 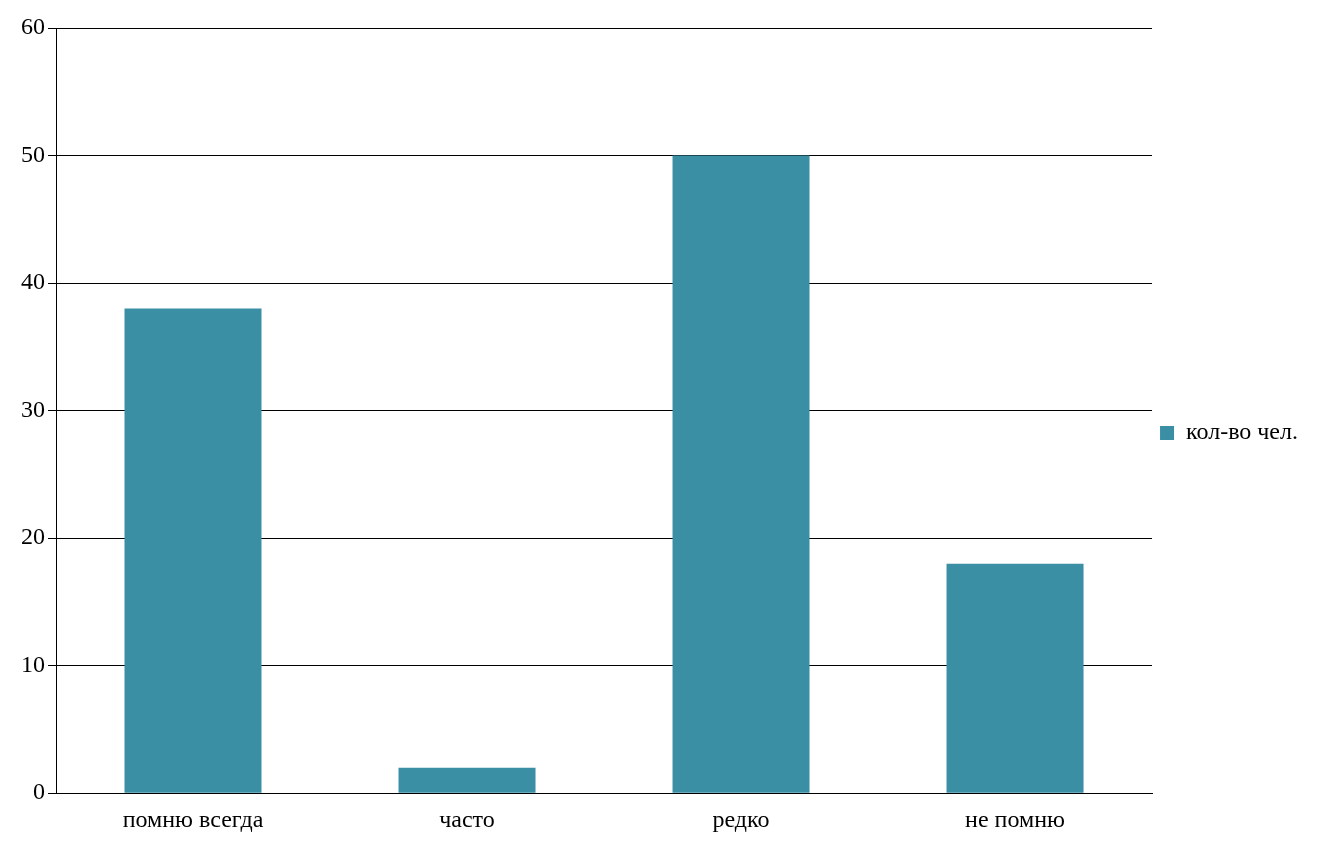 I want to click on y-tick-label: 40, so click(x=33, y=281).